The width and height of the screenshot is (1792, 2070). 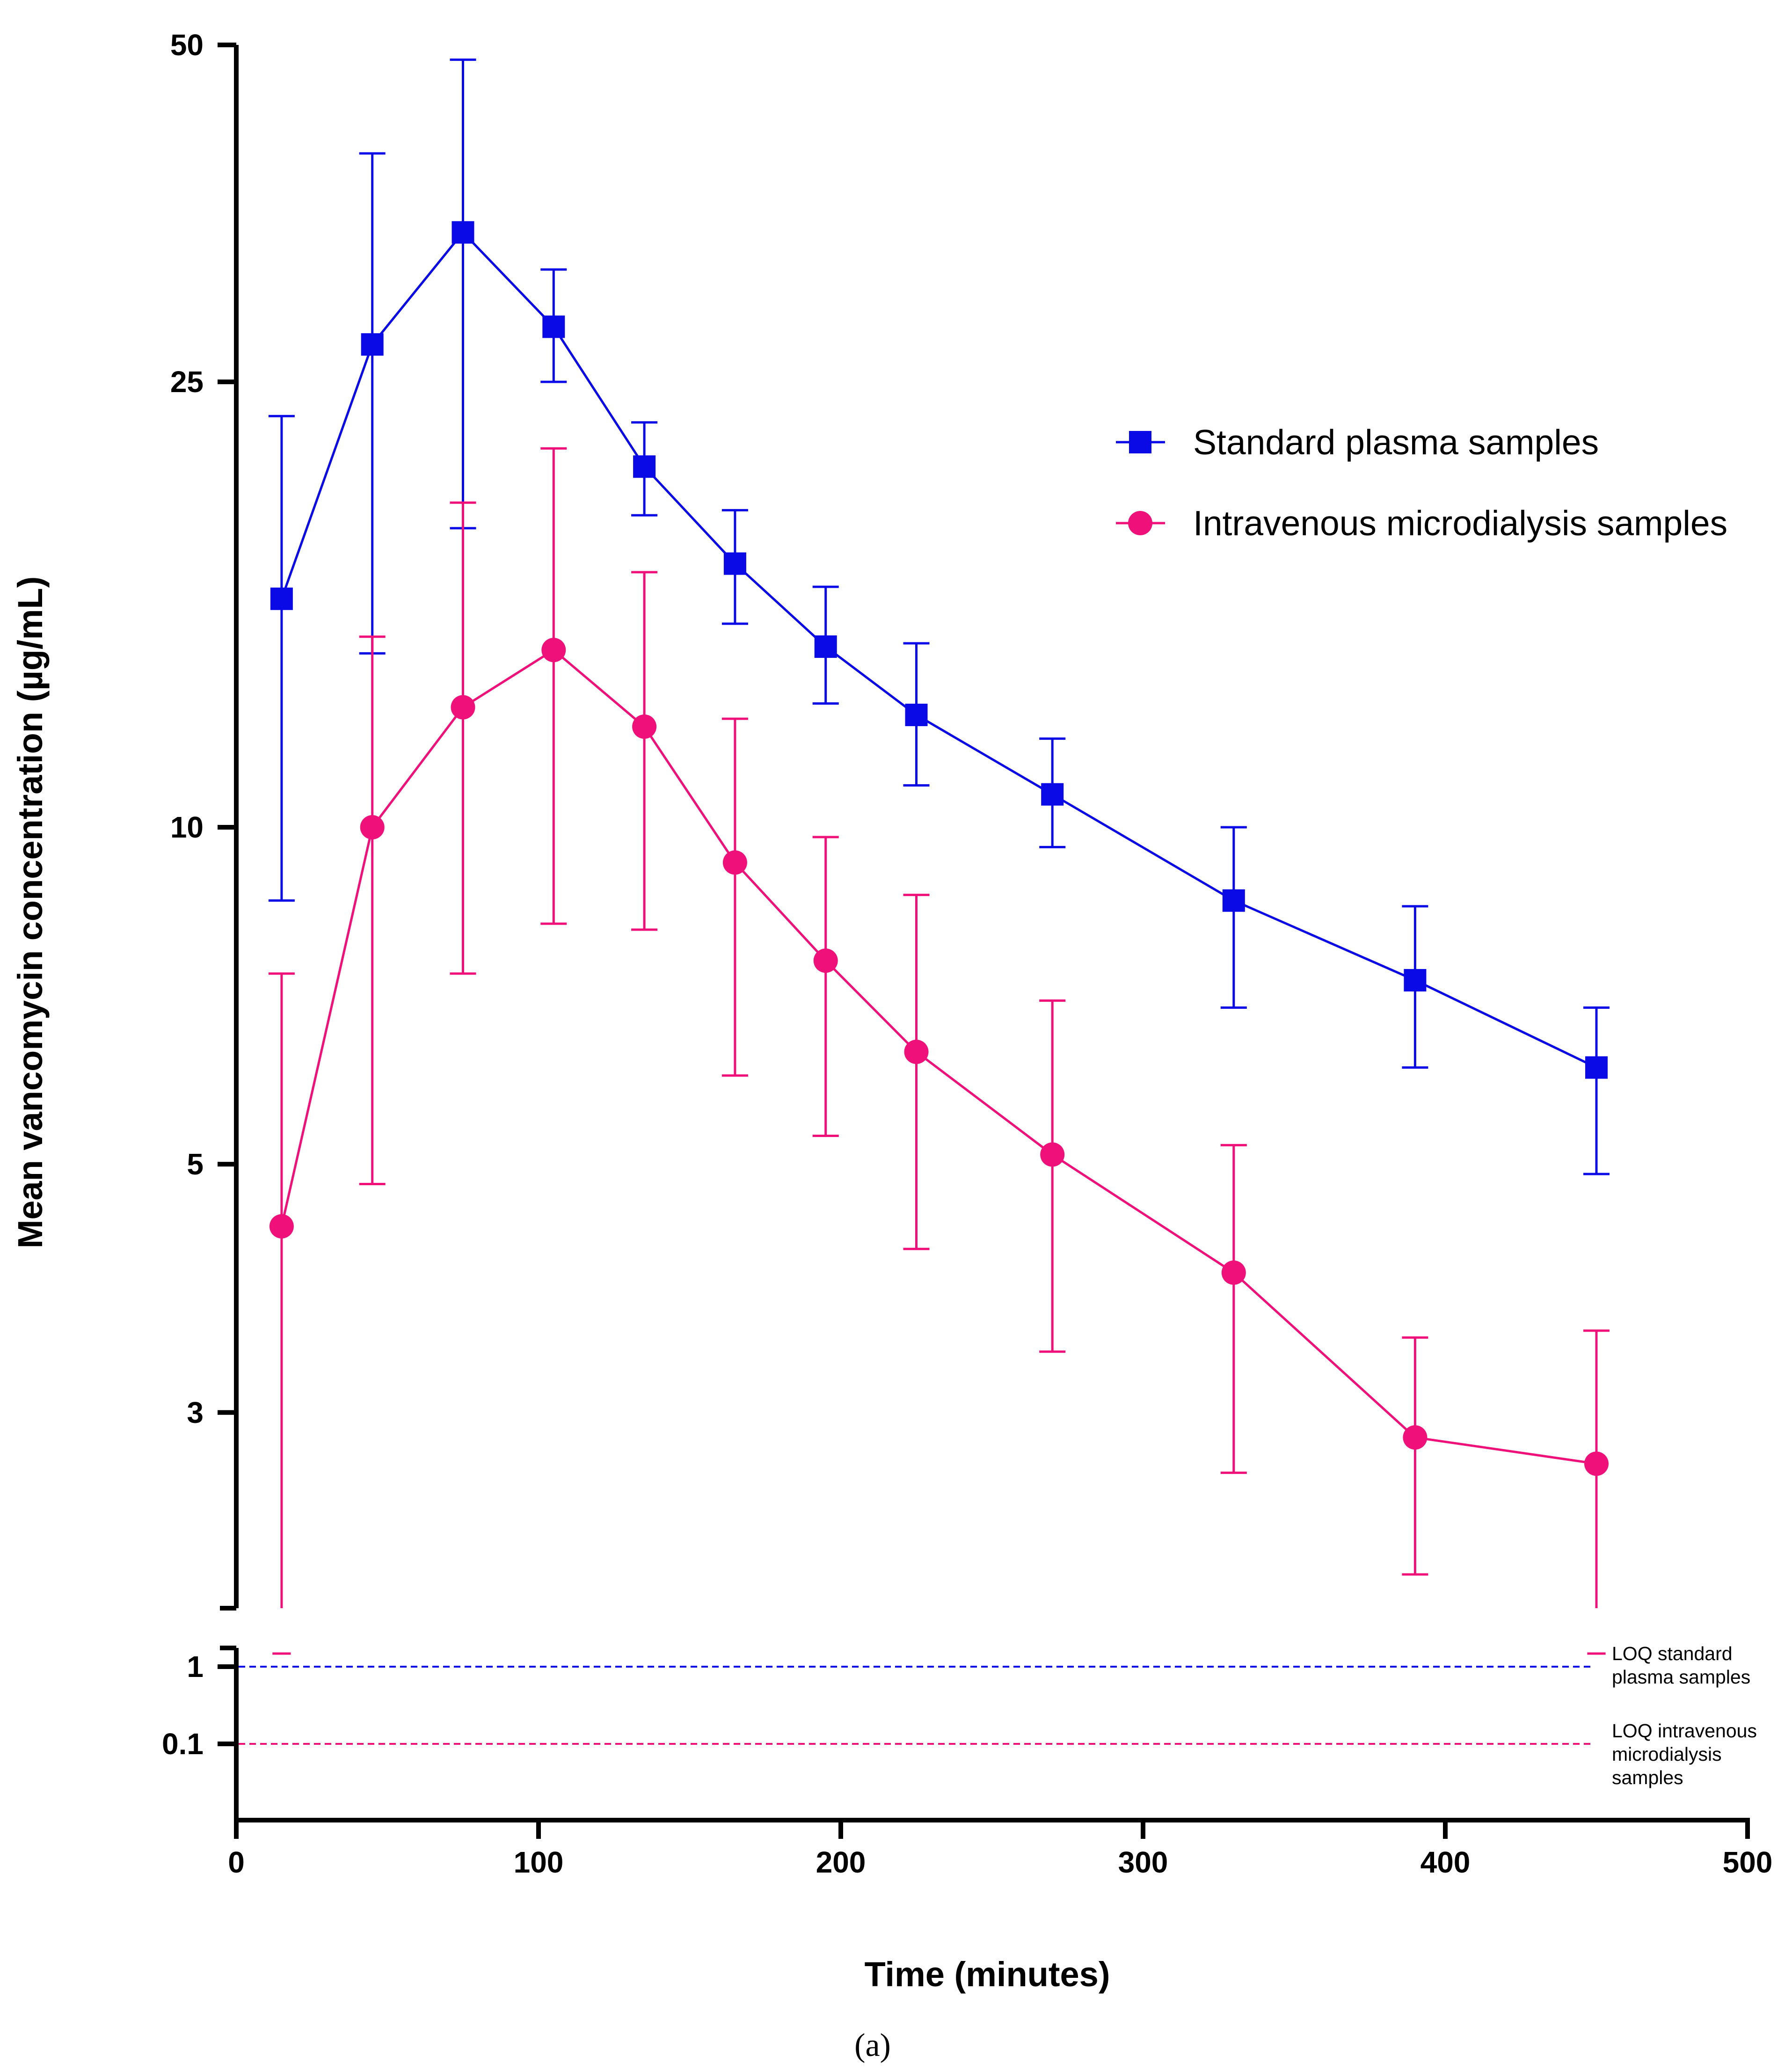 I want to click on figure-caption: (a), so click(x=872, y=2045).